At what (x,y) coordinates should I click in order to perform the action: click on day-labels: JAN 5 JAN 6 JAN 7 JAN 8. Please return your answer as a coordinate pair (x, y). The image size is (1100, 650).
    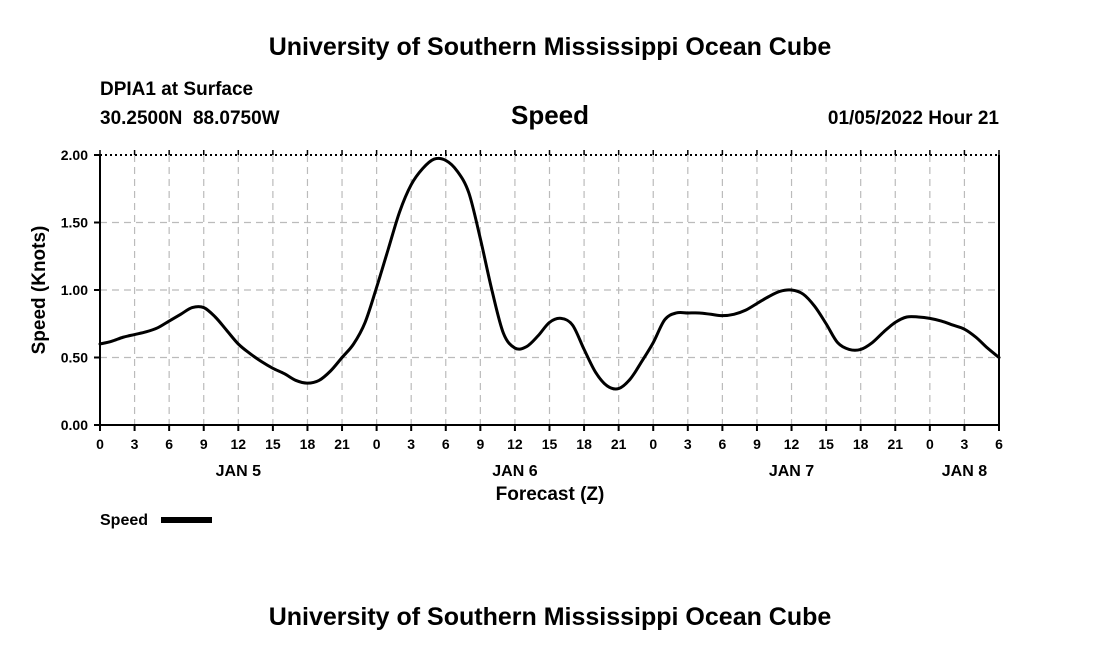
    Looking at the image, I should click on (602, 471).